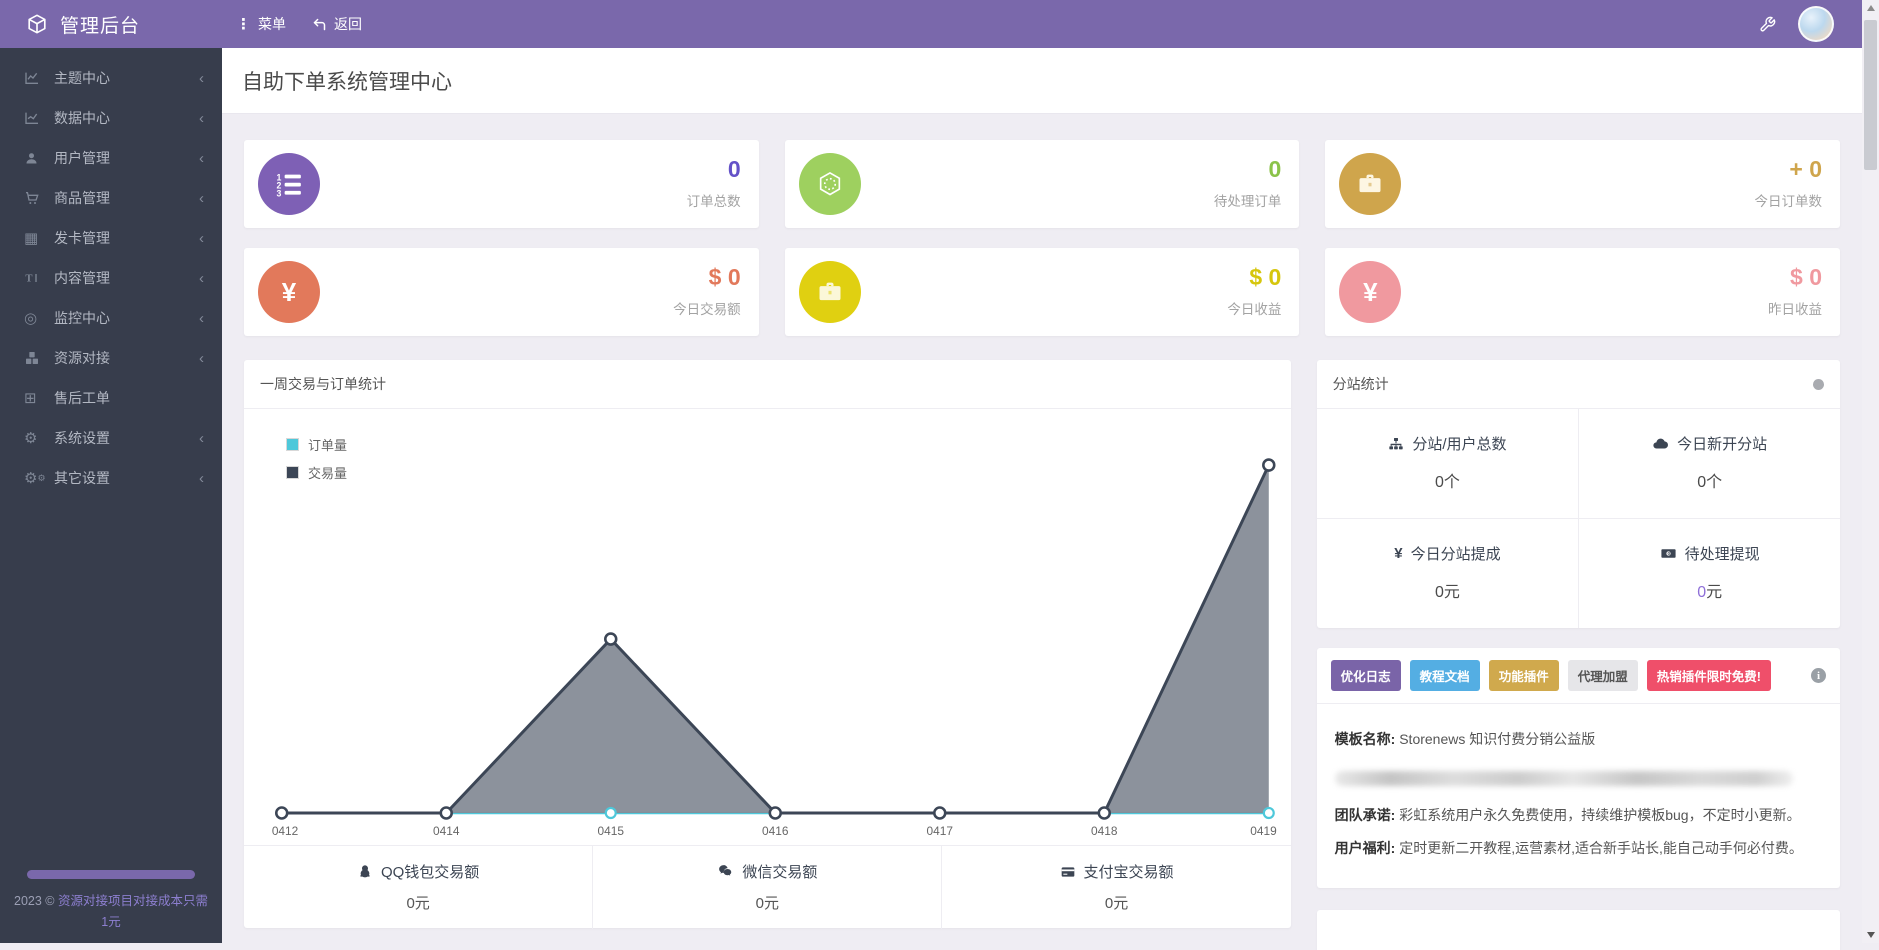  I want to click on brand: 管理后台, so click(111, 24).